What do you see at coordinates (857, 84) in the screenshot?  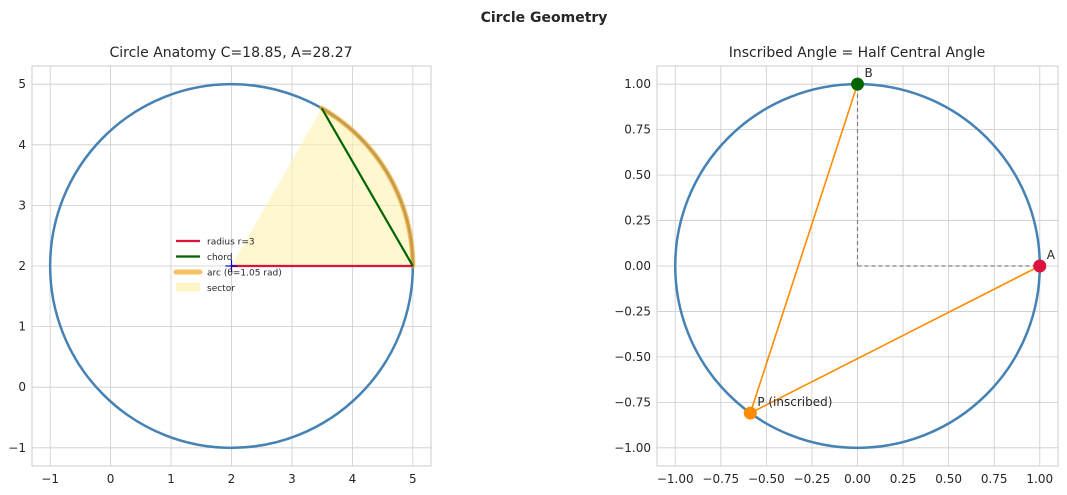 I see `point-b` at bounding box center [857, 84].